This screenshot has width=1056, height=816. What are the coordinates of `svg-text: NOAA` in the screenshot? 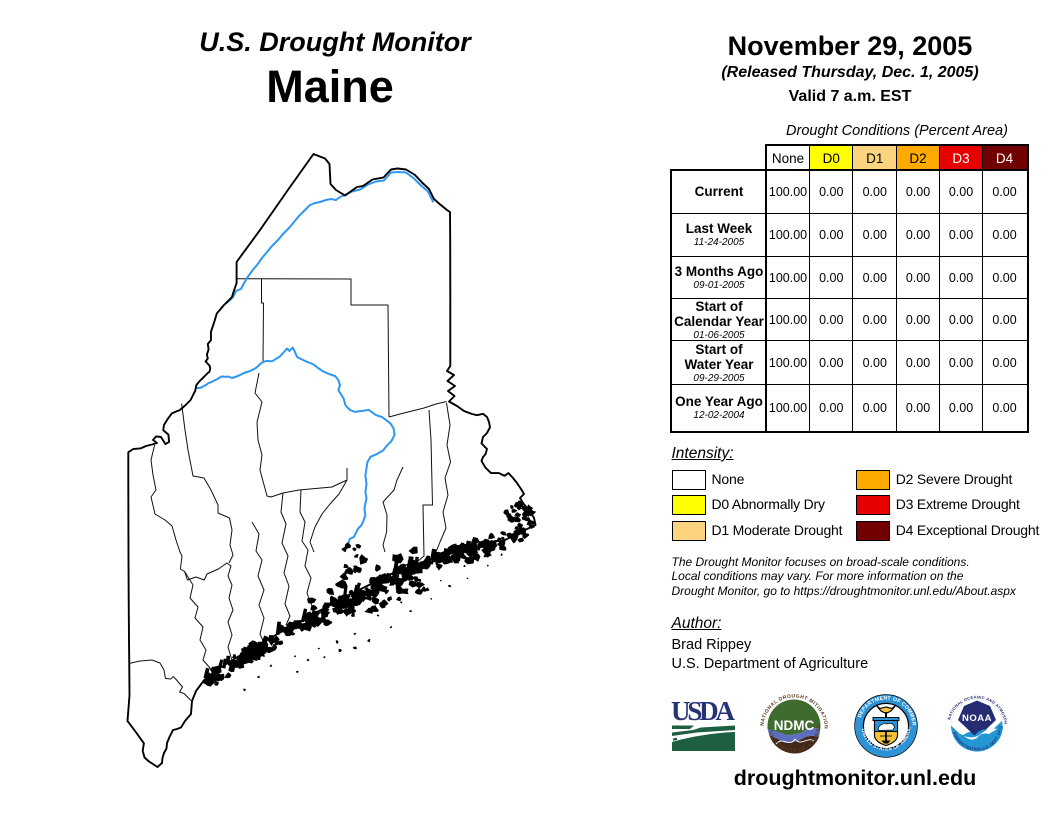 It's located at (977, 718).